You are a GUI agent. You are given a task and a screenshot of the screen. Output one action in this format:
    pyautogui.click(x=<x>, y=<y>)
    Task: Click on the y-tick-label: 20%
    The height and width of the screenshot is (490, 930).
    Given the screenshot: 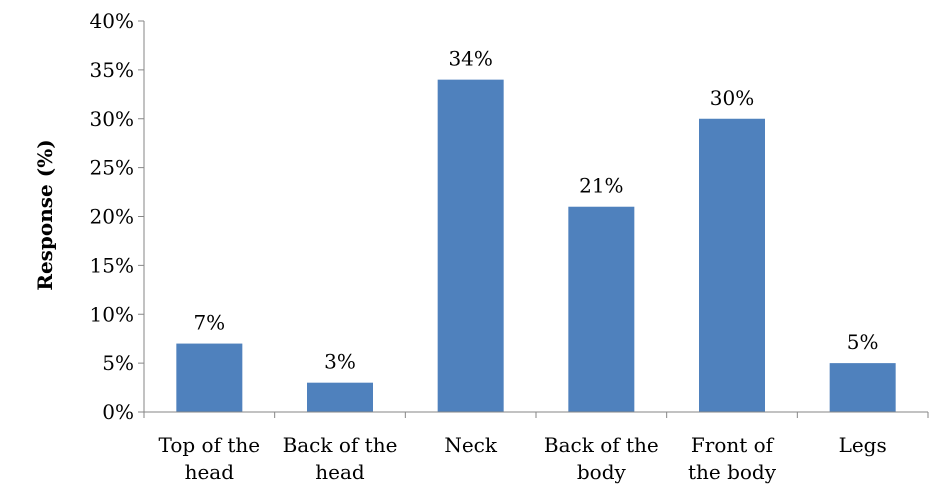 What is the action you would take?
    pyautogui.click(x=112, y=217)
    